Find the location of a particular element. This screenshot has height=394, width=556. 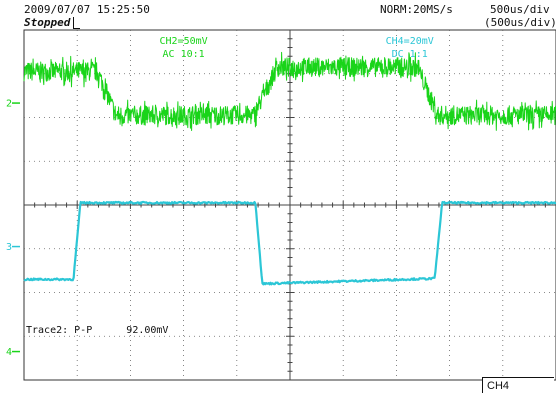

acquisition-mode: NORM:20MS/s is located at coordinates (416, 9).